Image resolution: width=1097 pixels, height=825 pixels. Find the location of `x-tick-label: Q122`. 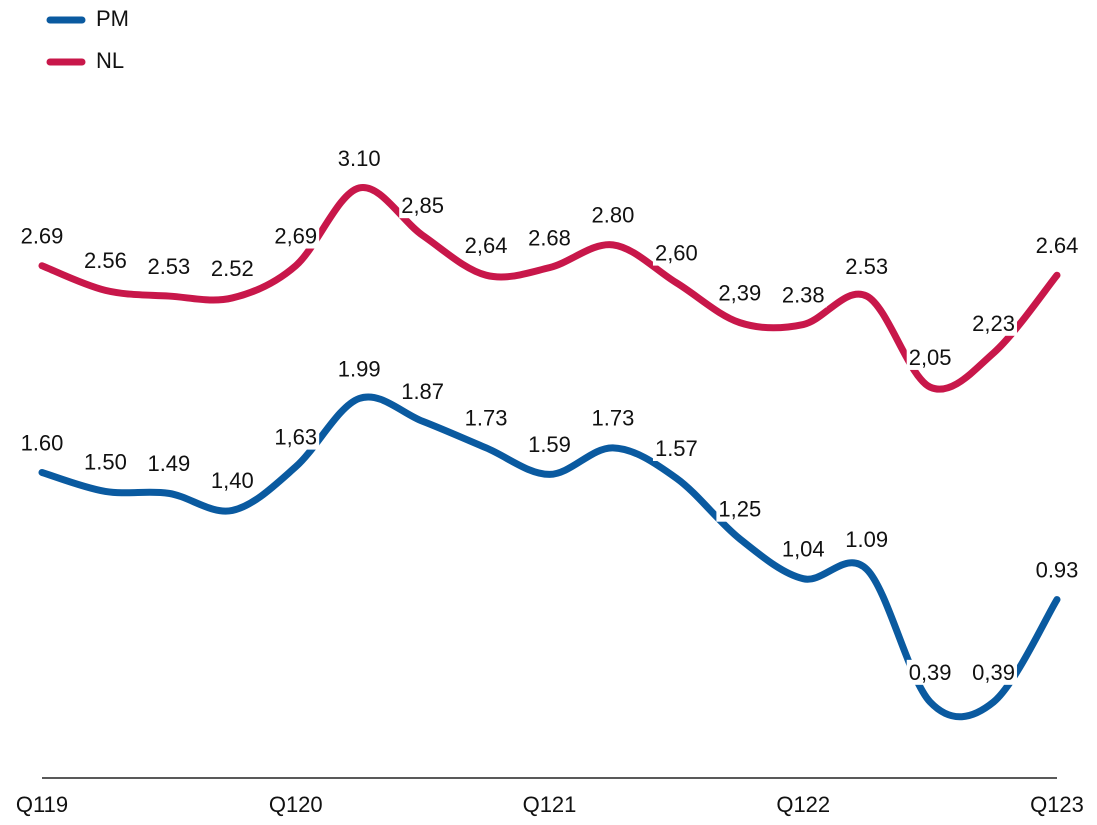

x-tick-label: Q122 is located at coordinates (803, 804).